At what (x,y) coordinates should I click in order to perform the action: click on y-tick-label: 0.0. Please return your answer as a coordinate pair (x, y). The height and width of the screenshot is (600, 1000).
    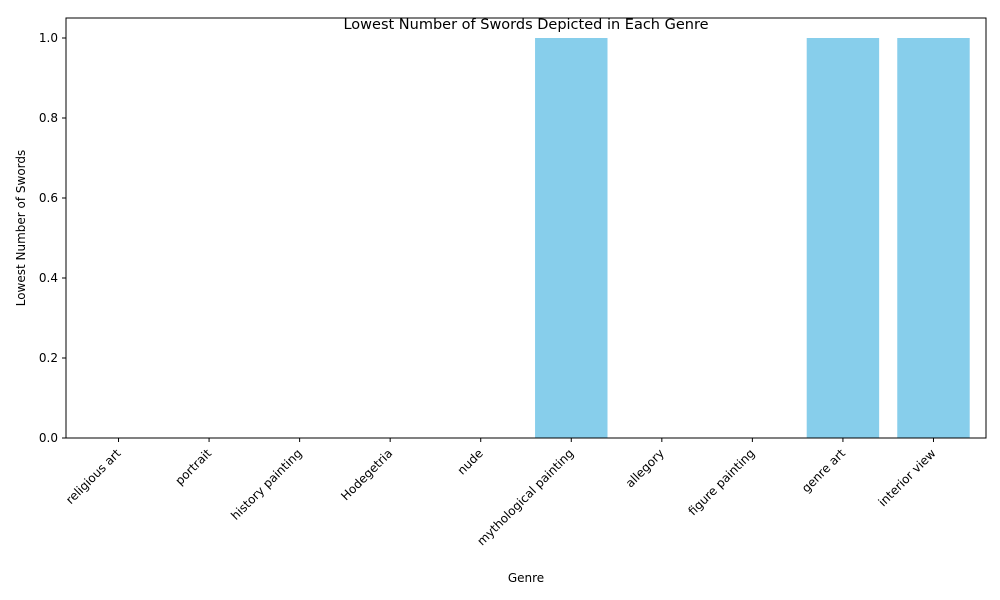
    Looking at the image, I should click on (48, 438).